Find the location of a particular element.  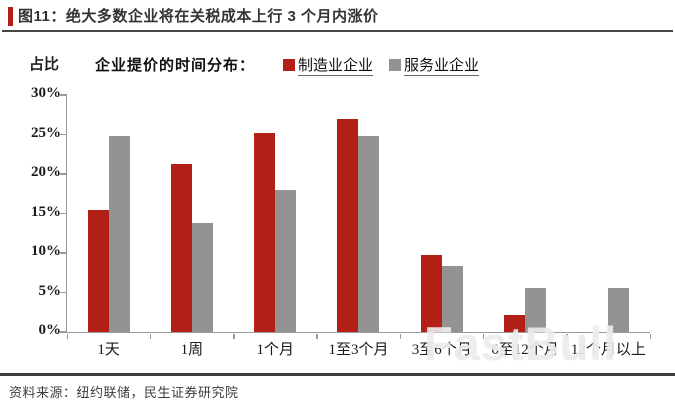

y-axis-tick-label: 15% is located at coordinates (46, 211).